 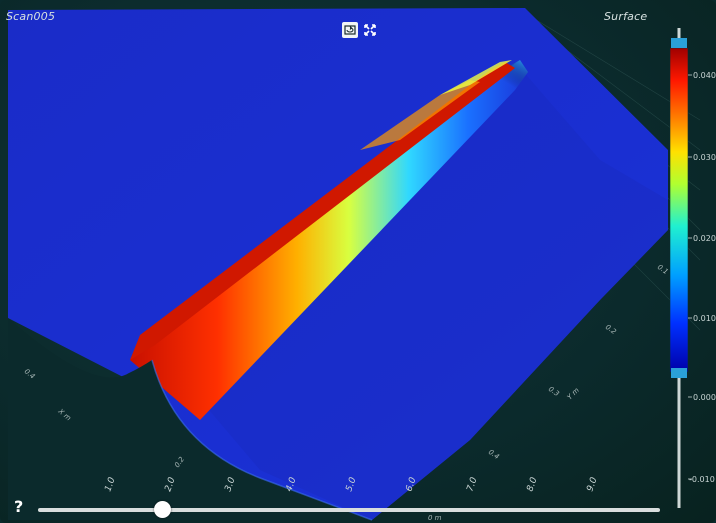 What do you see at coordinates (351, 484) in the screenshot?
I see `x-axis-tick: 5.0` at bounding box center [351, 484].